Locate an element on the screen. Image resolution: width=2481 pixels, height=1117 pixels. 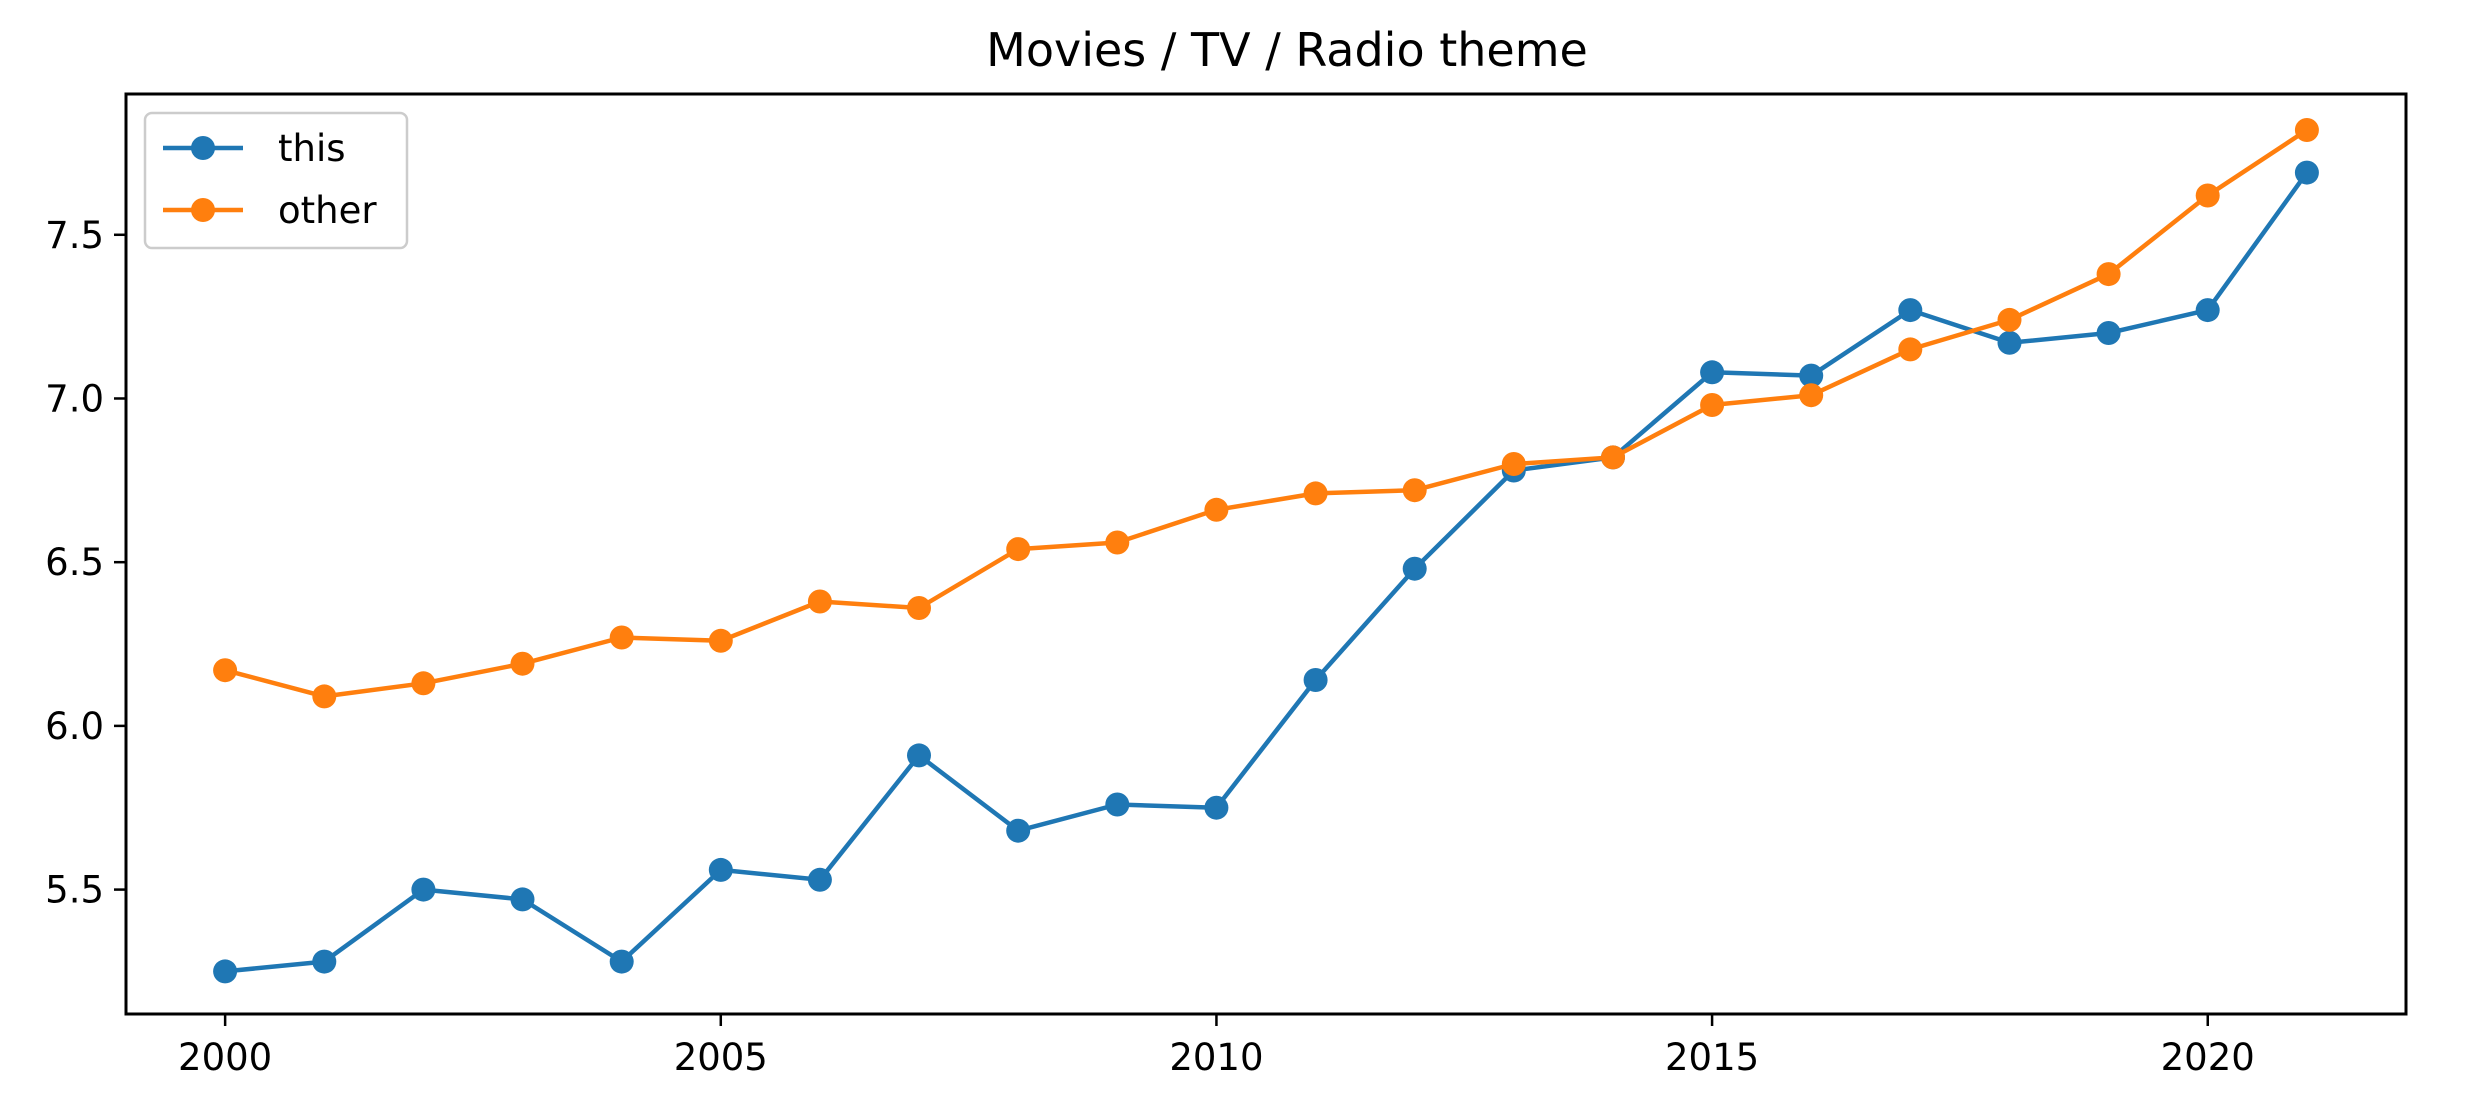
y-tick-label: 6.5 is located at coordinates (74, 562).